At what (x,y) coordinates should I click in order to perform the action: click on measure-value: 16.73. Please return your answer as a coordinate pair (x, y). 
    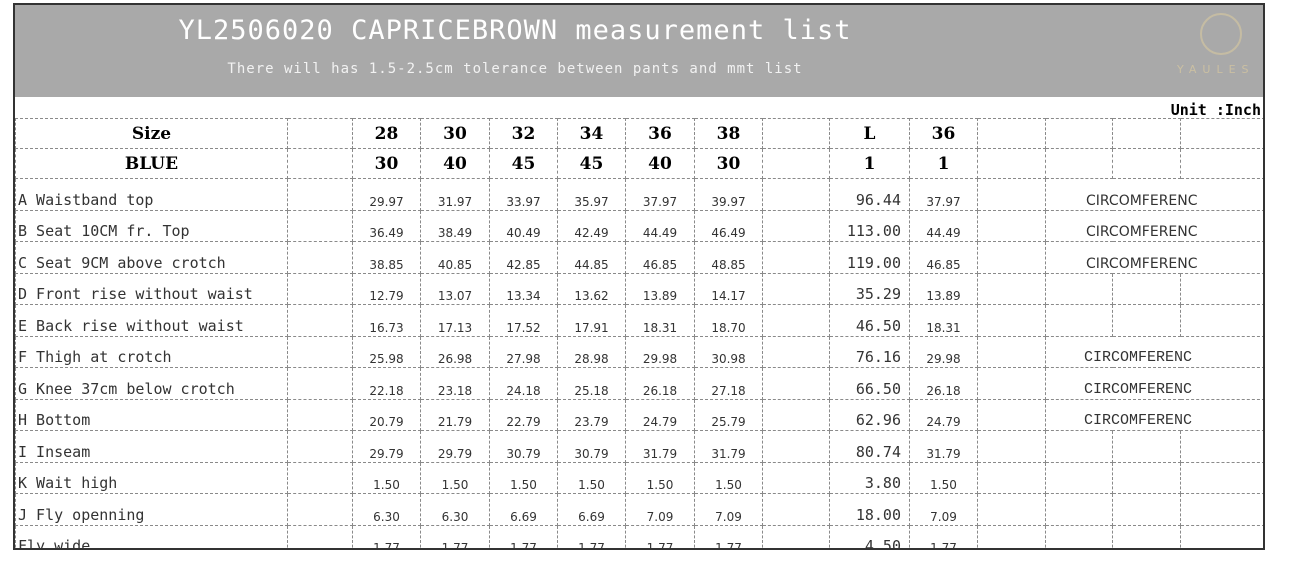
    Looking at the image, I should click on (386, 320).